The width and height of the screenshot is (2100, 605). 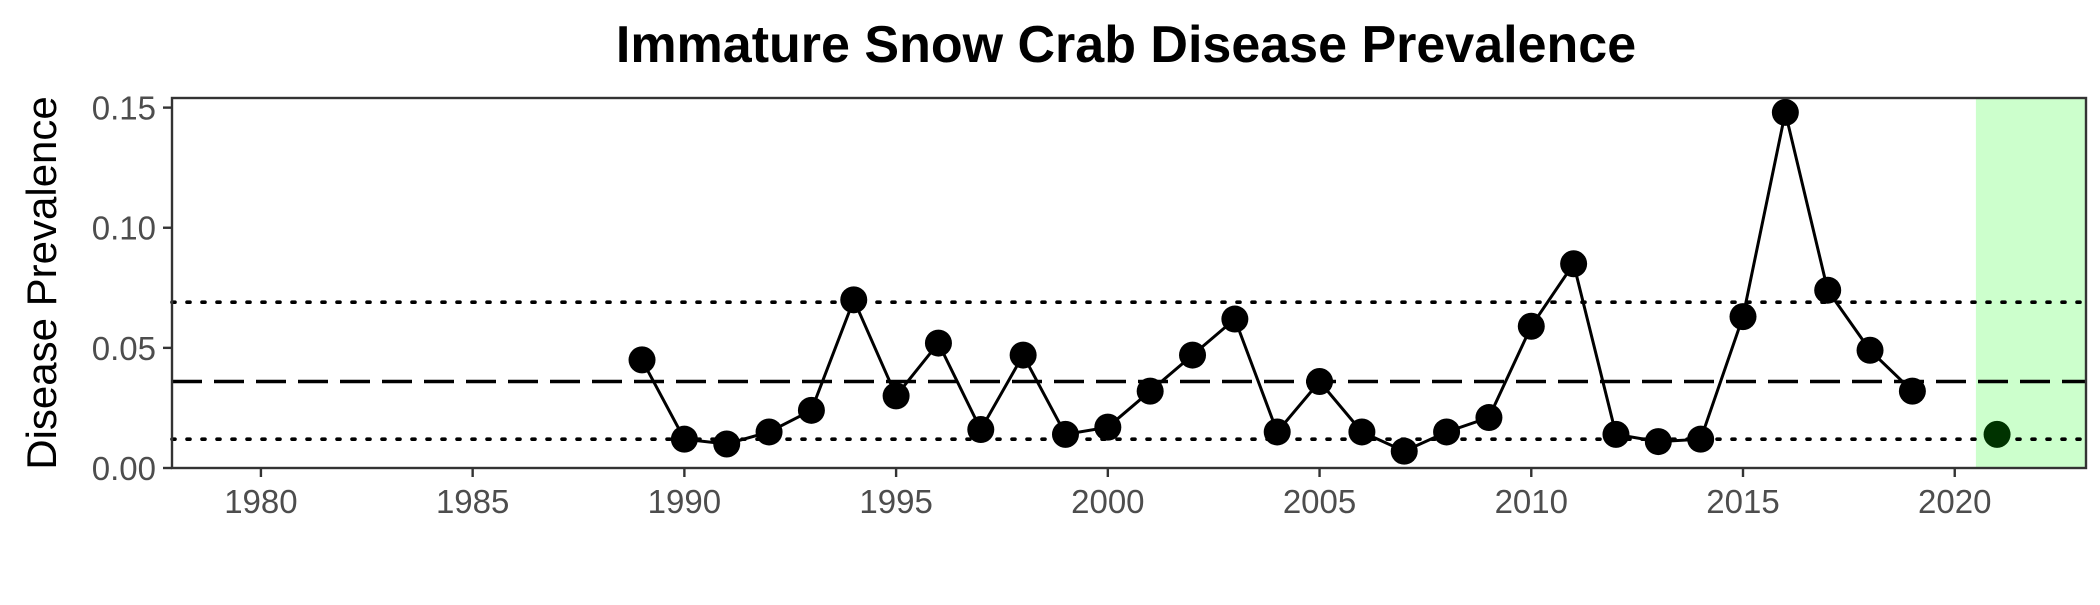 I want to click on y-axis-title: Disease Prevalence, so click(x=41, y=283).